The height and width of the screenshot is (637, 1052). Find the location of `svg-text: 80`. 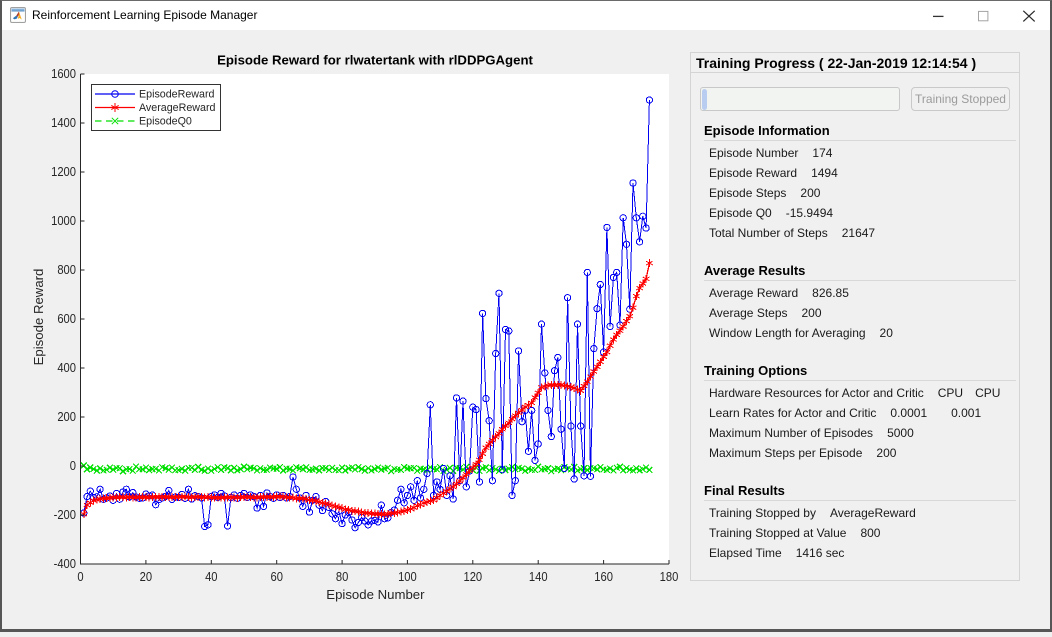

svg-text: 80 is located at coordinates (342, 576).